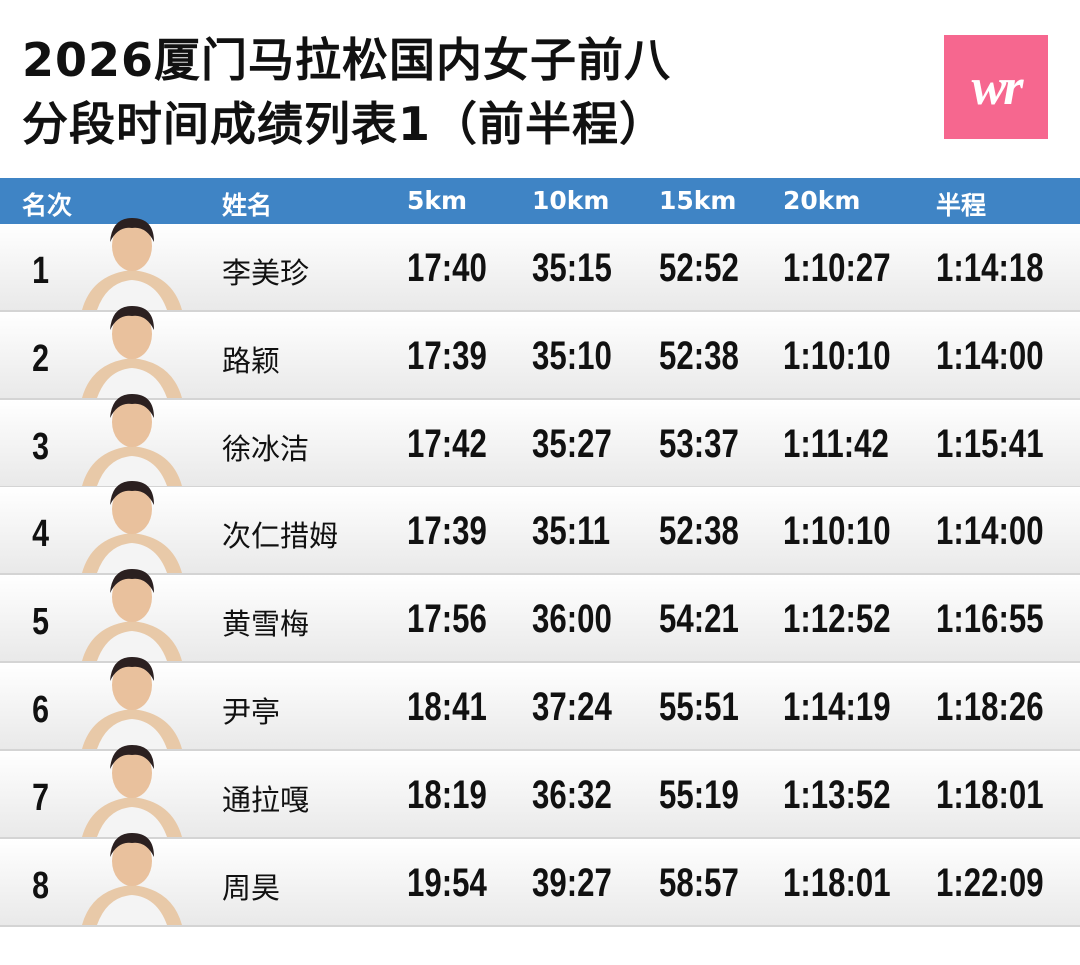  I want to click on table-row: 1 李美珍 17:40 35:15 52:52 1:10:27 1:14:18, so click(540, 265).